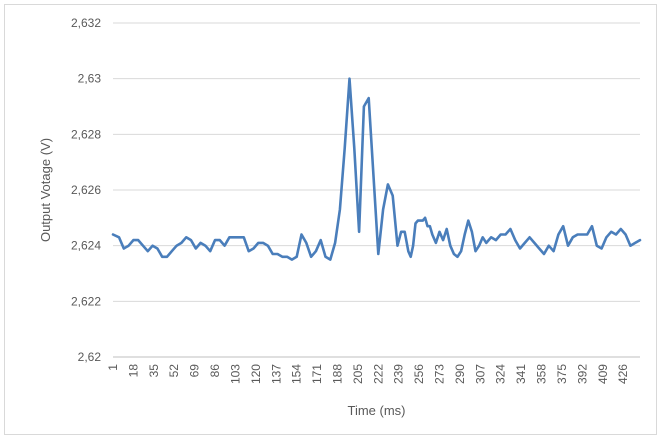  I want to click on x-tick-label: 120, so click(256, 374).